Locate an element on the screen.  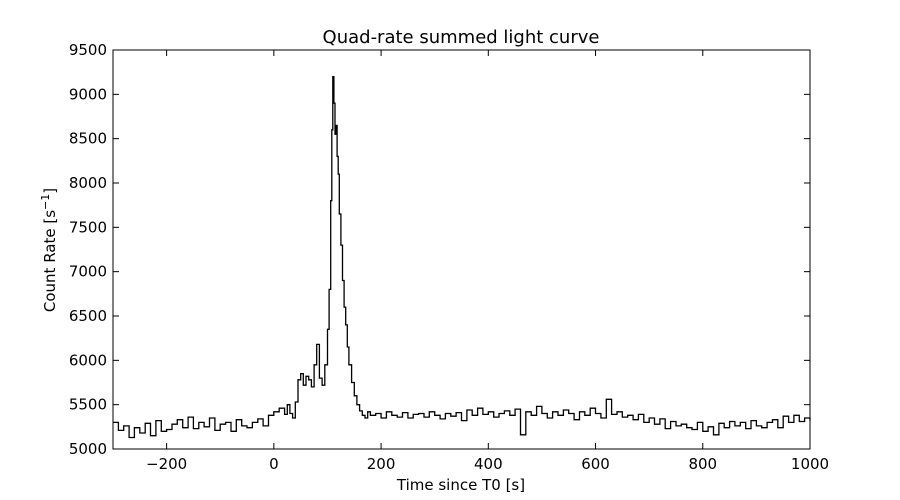
y-tick-label: 6000 is located at coordinates (88, 360).